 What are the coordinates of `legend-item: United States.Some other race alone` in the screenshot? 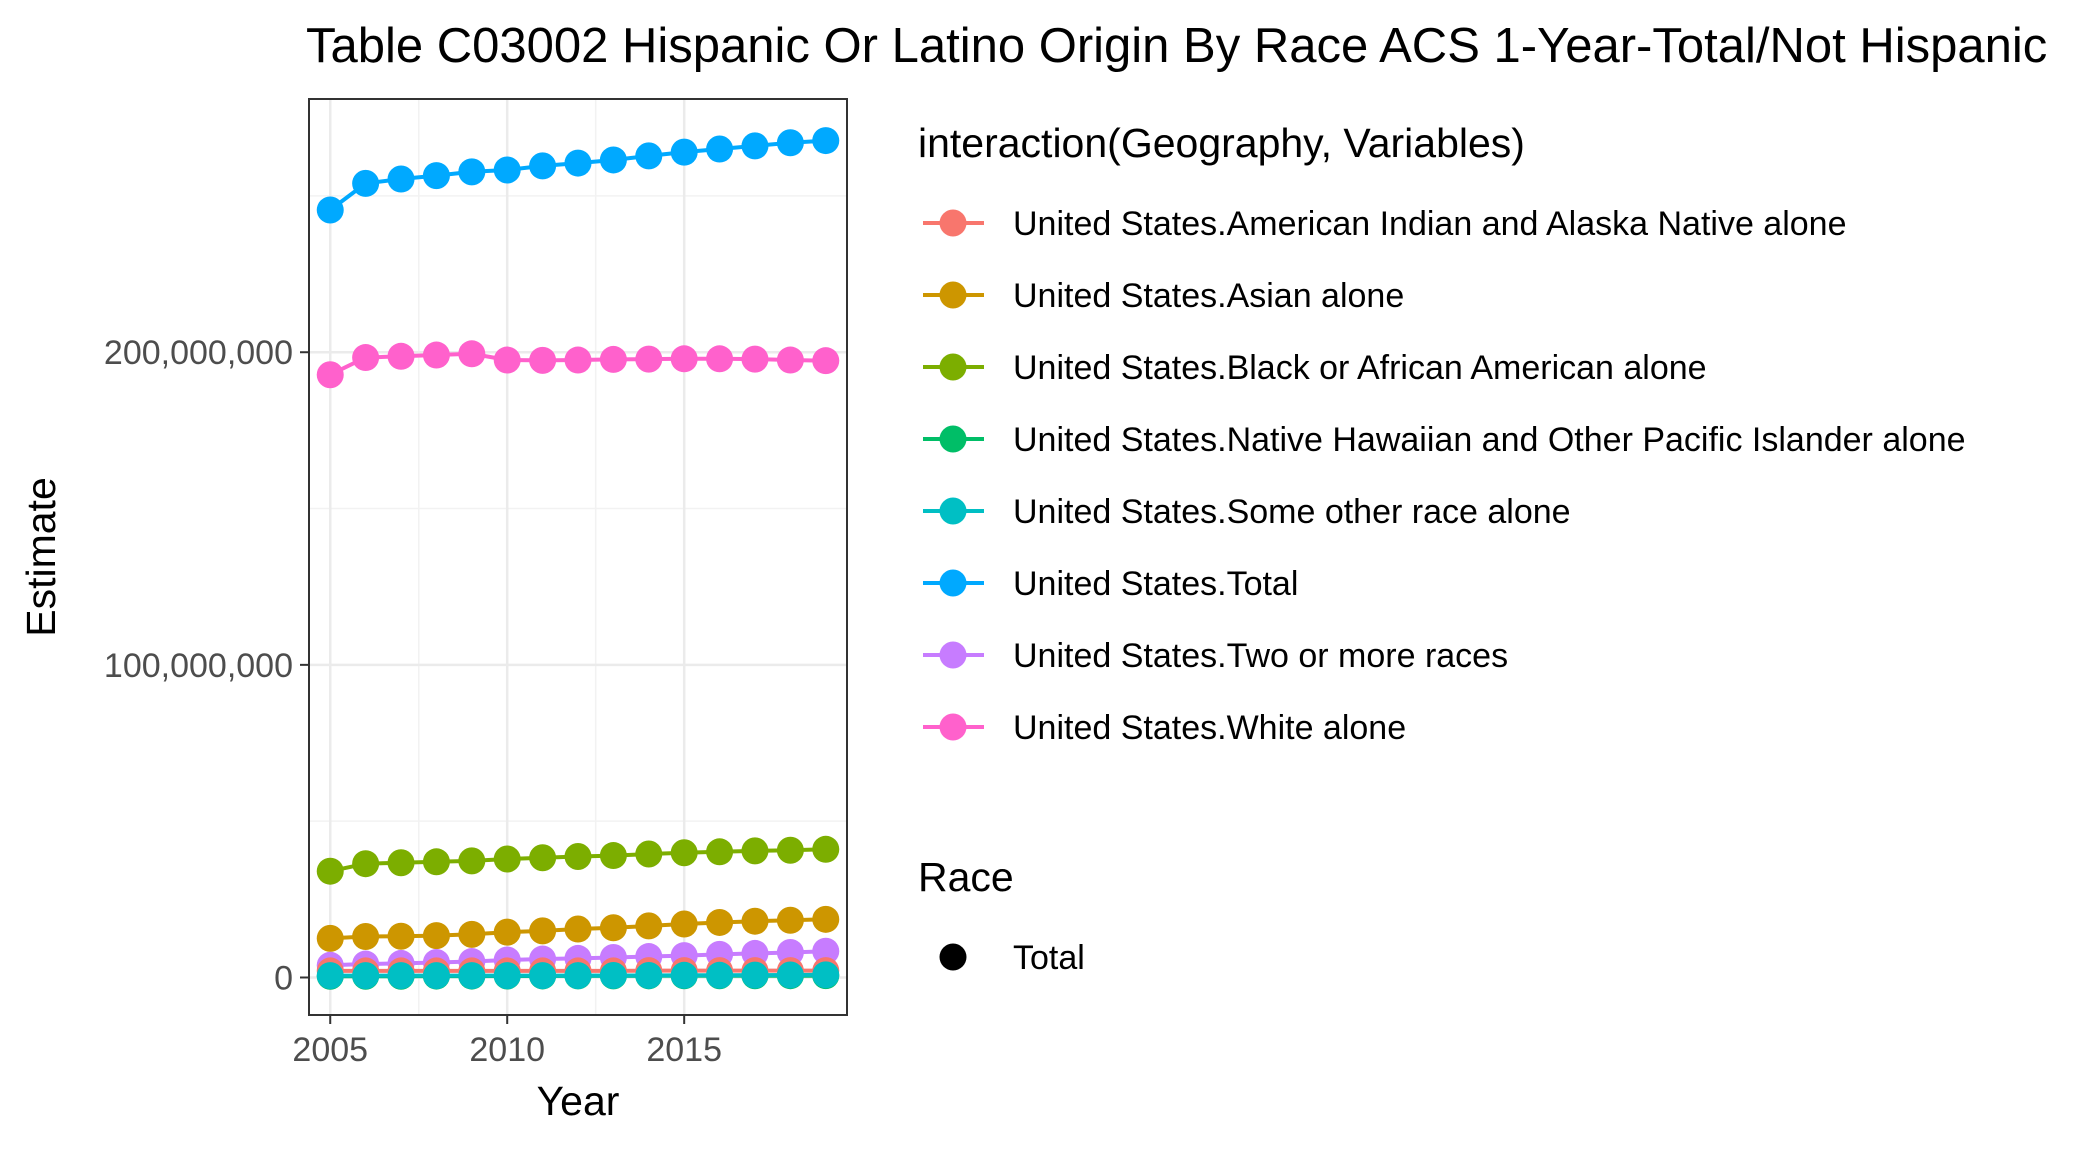 It's located at (1247, 512).